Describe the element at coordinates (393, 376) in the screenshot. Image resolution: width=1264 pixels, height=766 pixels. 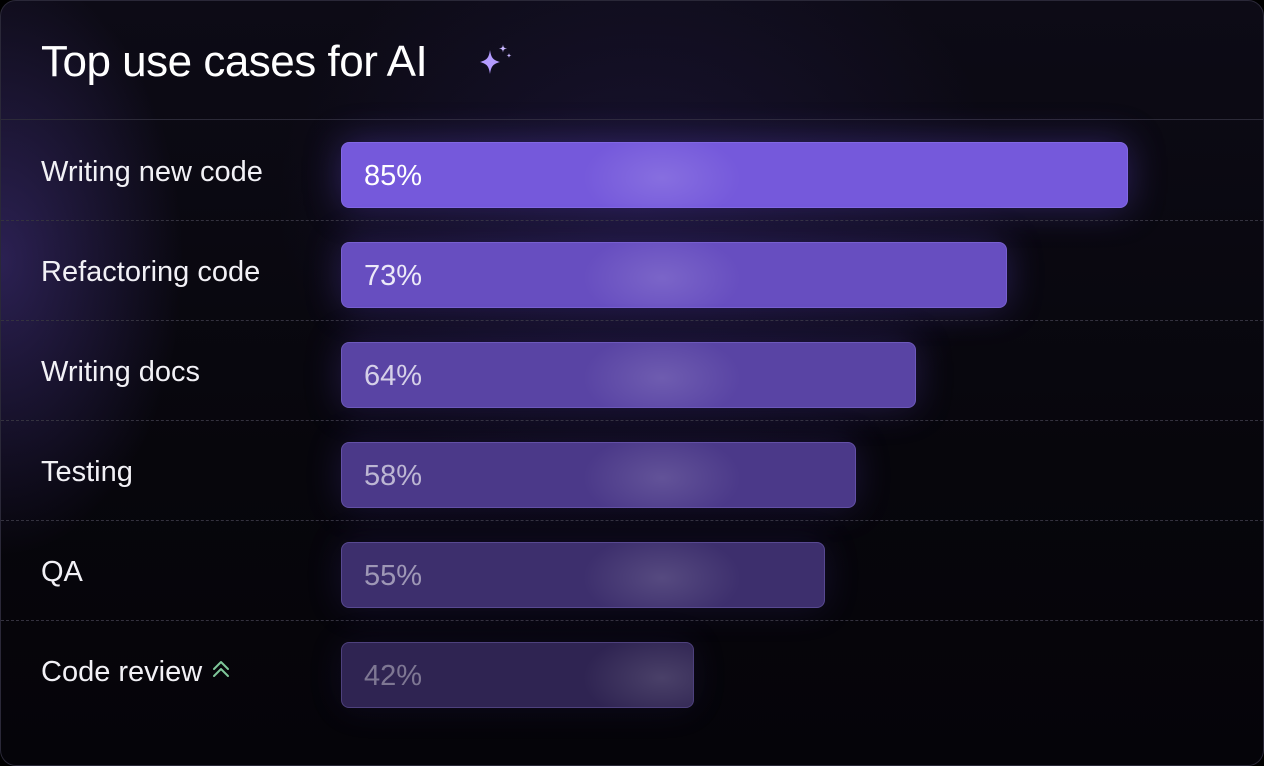
I see `bar-value-label: 64%` at that location.